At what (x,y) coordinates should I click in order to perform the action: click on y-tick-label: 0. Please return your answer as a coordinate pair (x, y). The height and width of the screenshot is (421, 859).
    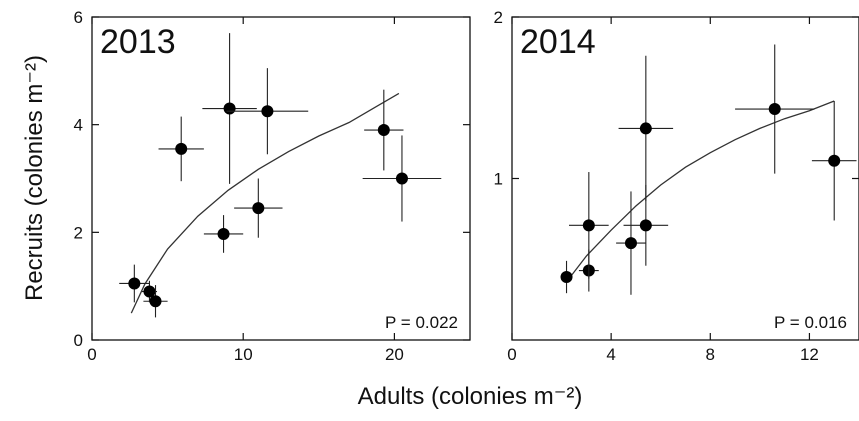
    Looking at the image, I should click on (78, 340).